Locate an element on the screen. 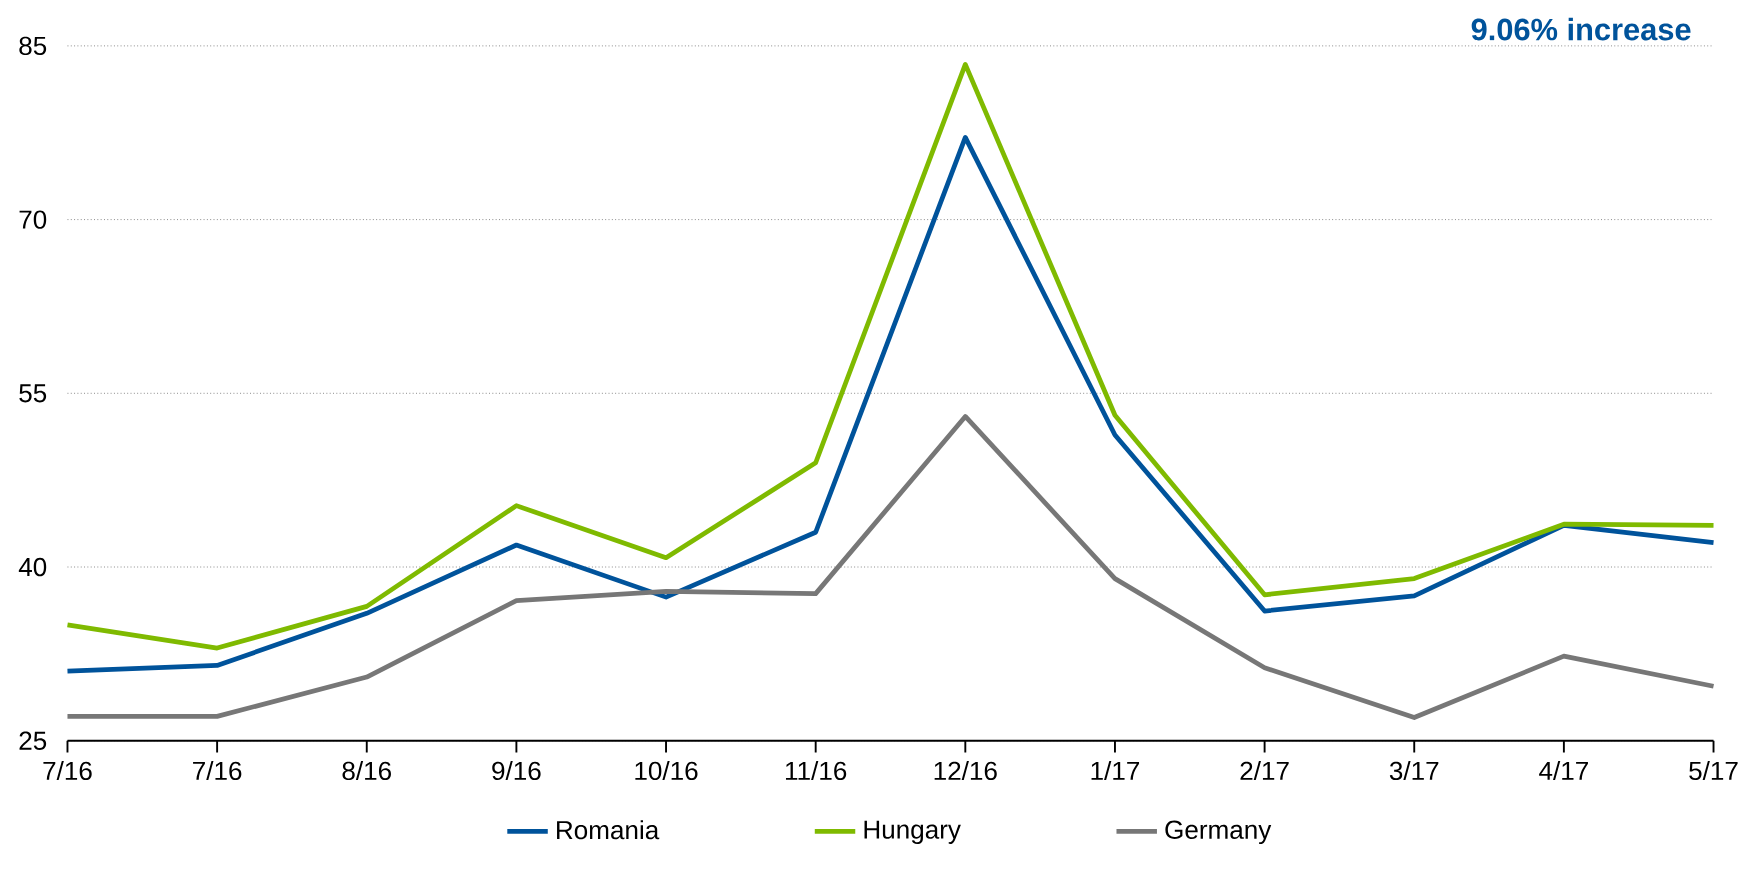 The height and width of the screenshot is (880, 1754). x-tick-label: 12/16 is located at coordinates (965, 771).